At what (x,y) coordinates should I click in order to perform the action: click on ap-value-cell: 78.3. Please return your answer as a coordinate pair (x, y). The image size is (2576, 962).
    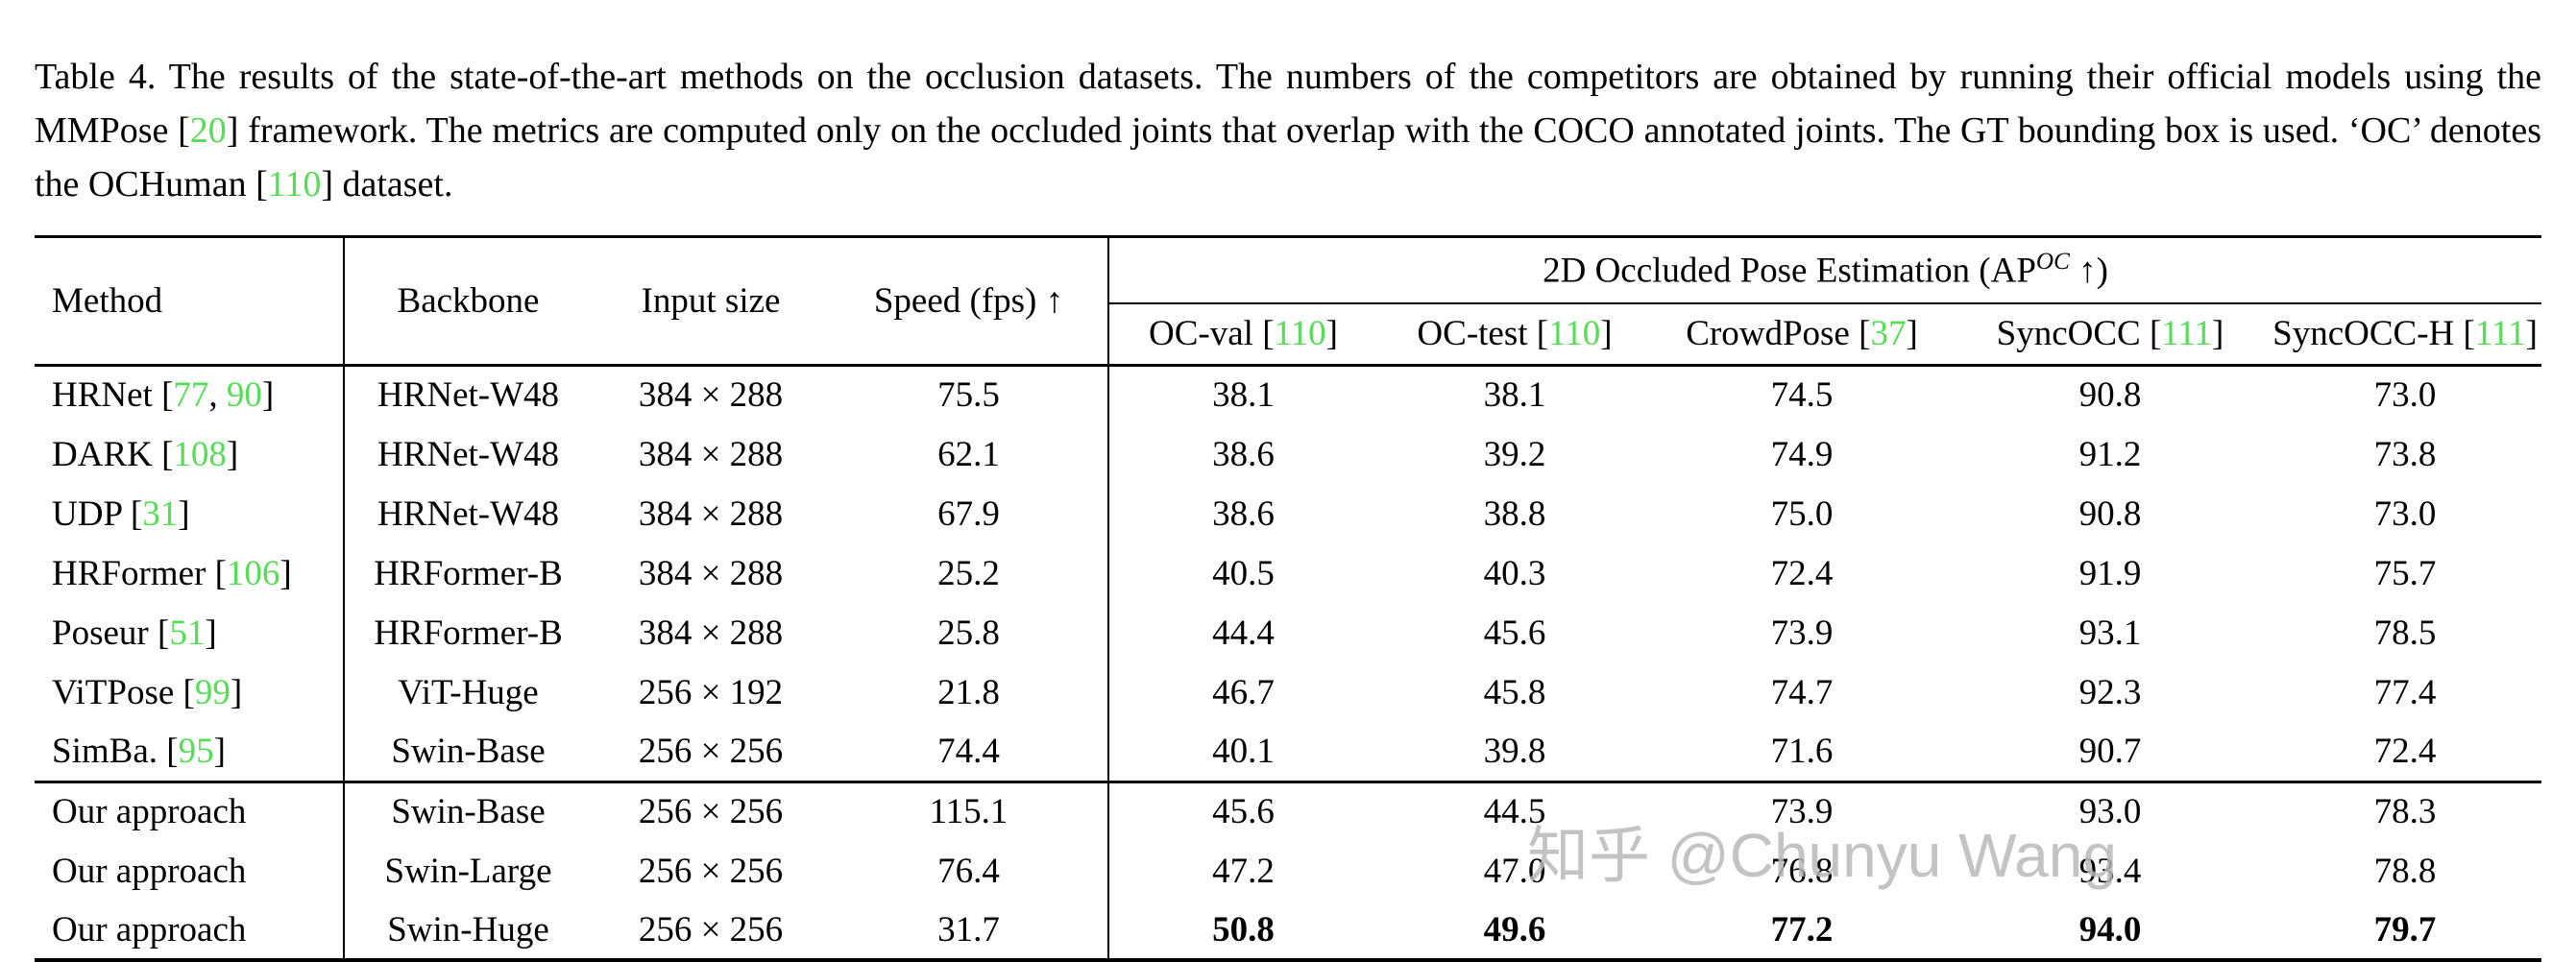
    Looking at the image, I should click on (2405, 811).